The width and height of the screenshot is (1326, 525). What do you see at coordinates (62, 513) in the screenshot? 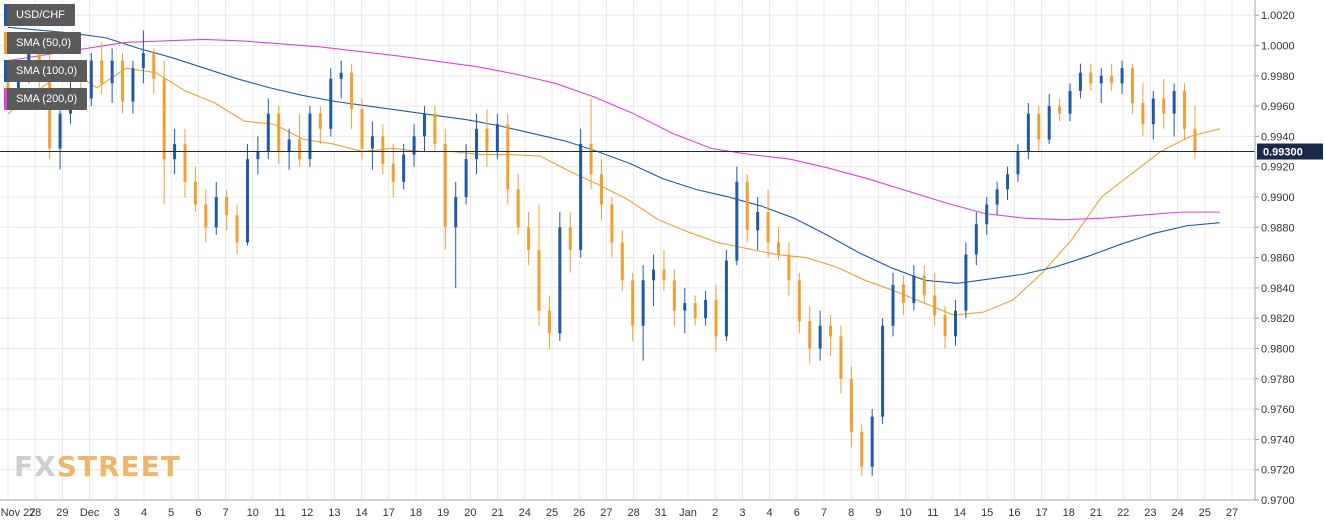
I see `x-tick-label: 29` at bounding box center [62, 513].